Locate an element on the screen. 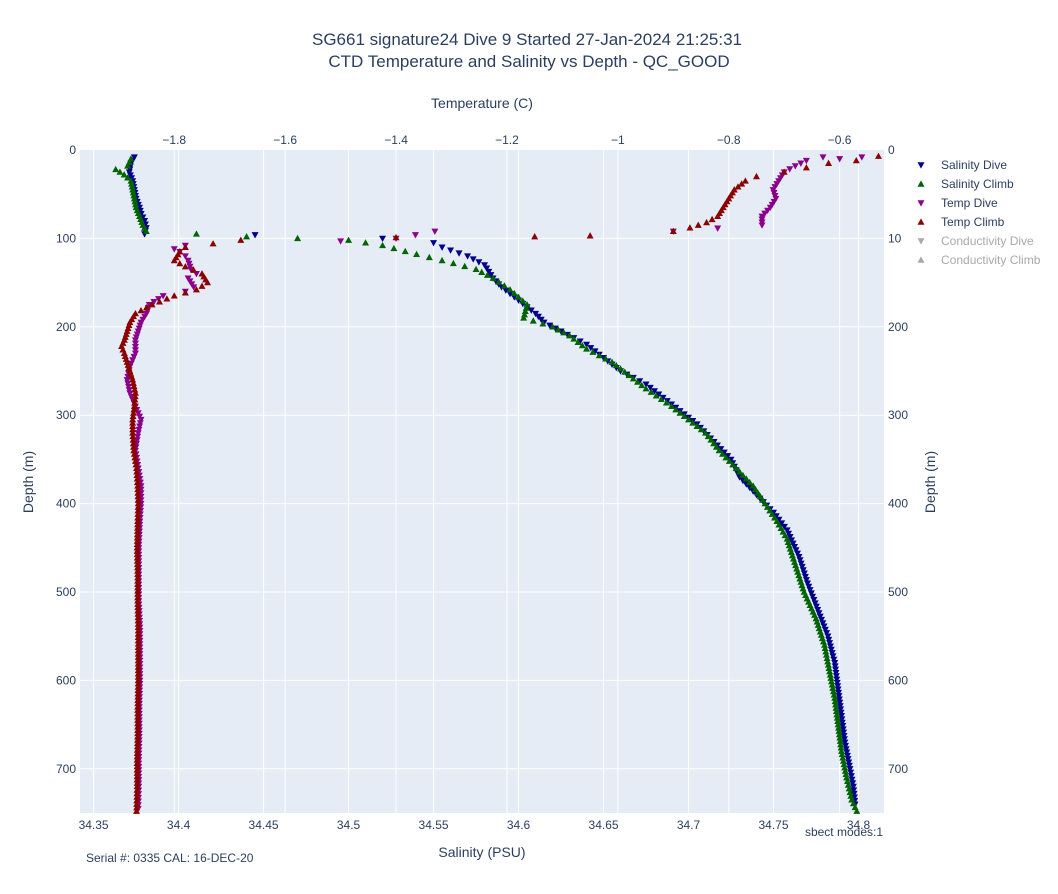 This screenshot has height=894, width=1058. legend-label: Salinity Dive is located at coordinates (974, 165).